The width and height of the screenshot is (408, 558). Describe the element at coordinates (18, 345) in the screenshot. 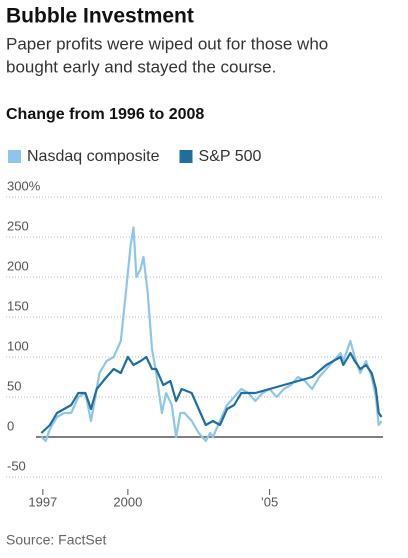

I see `y-tick-label: 100` at that location.